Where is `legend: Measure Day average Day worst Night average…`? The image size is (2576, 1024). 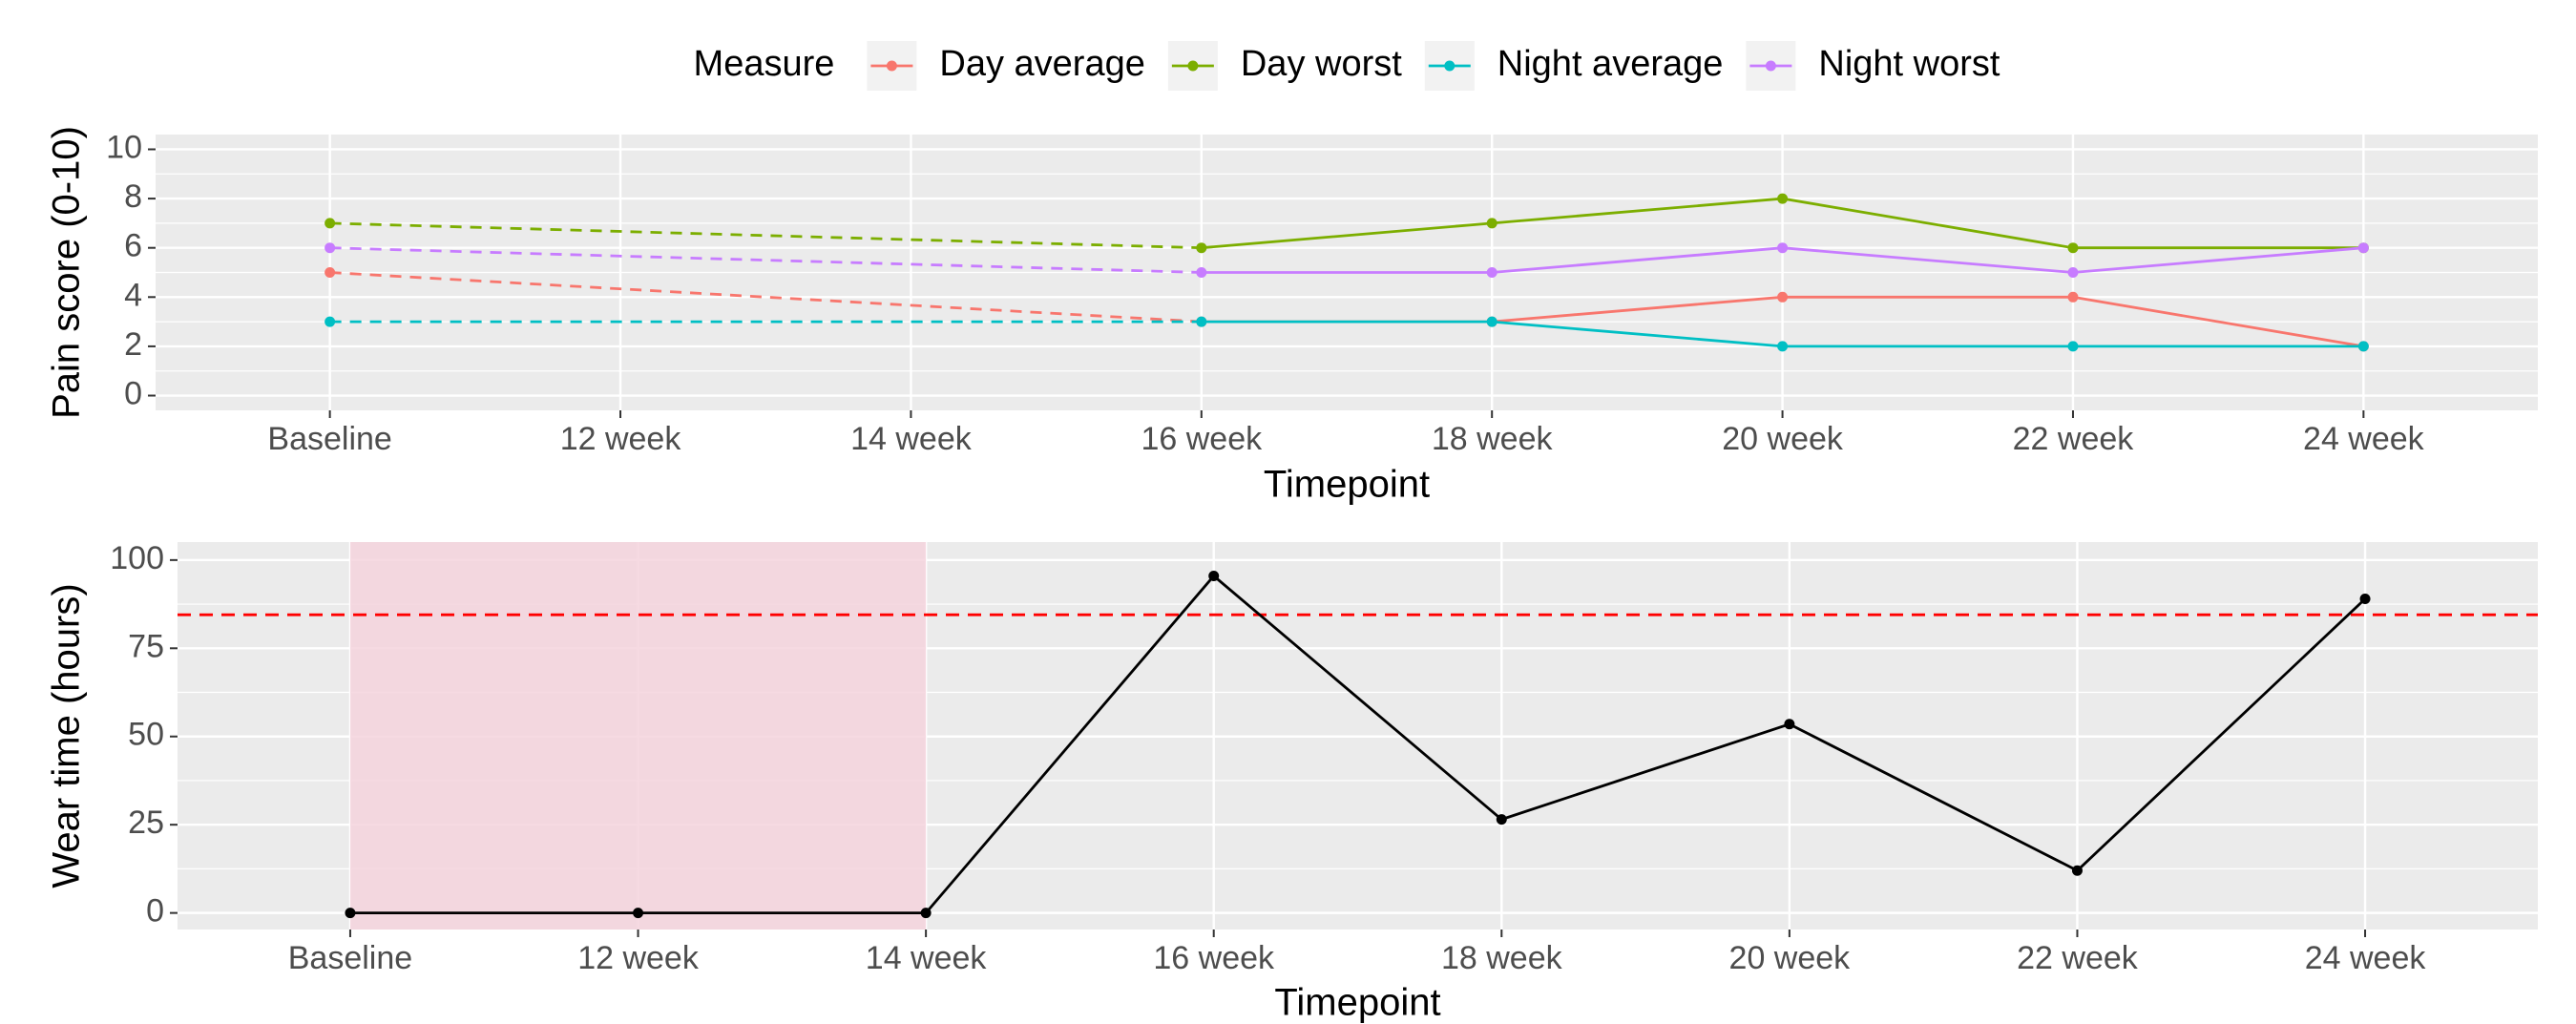
legend: Measure Day average Day worst Night average… is located at coordinates (1347, 66).